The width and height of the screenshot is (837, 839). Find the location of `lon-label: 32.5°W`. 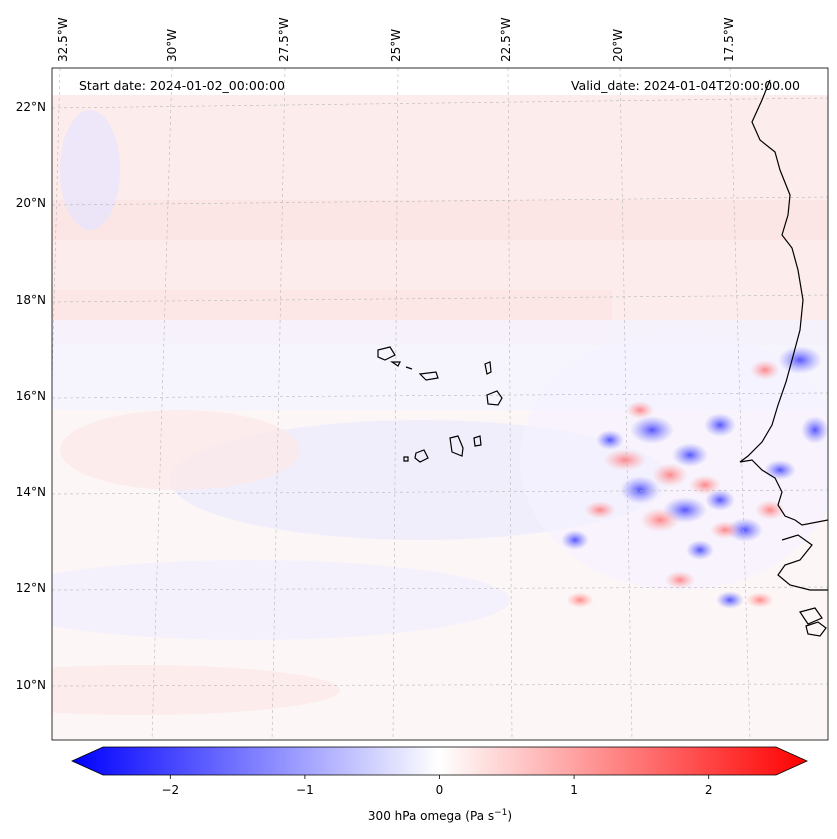

lon-label: 32.5°W is located at coordinates (63, 39).